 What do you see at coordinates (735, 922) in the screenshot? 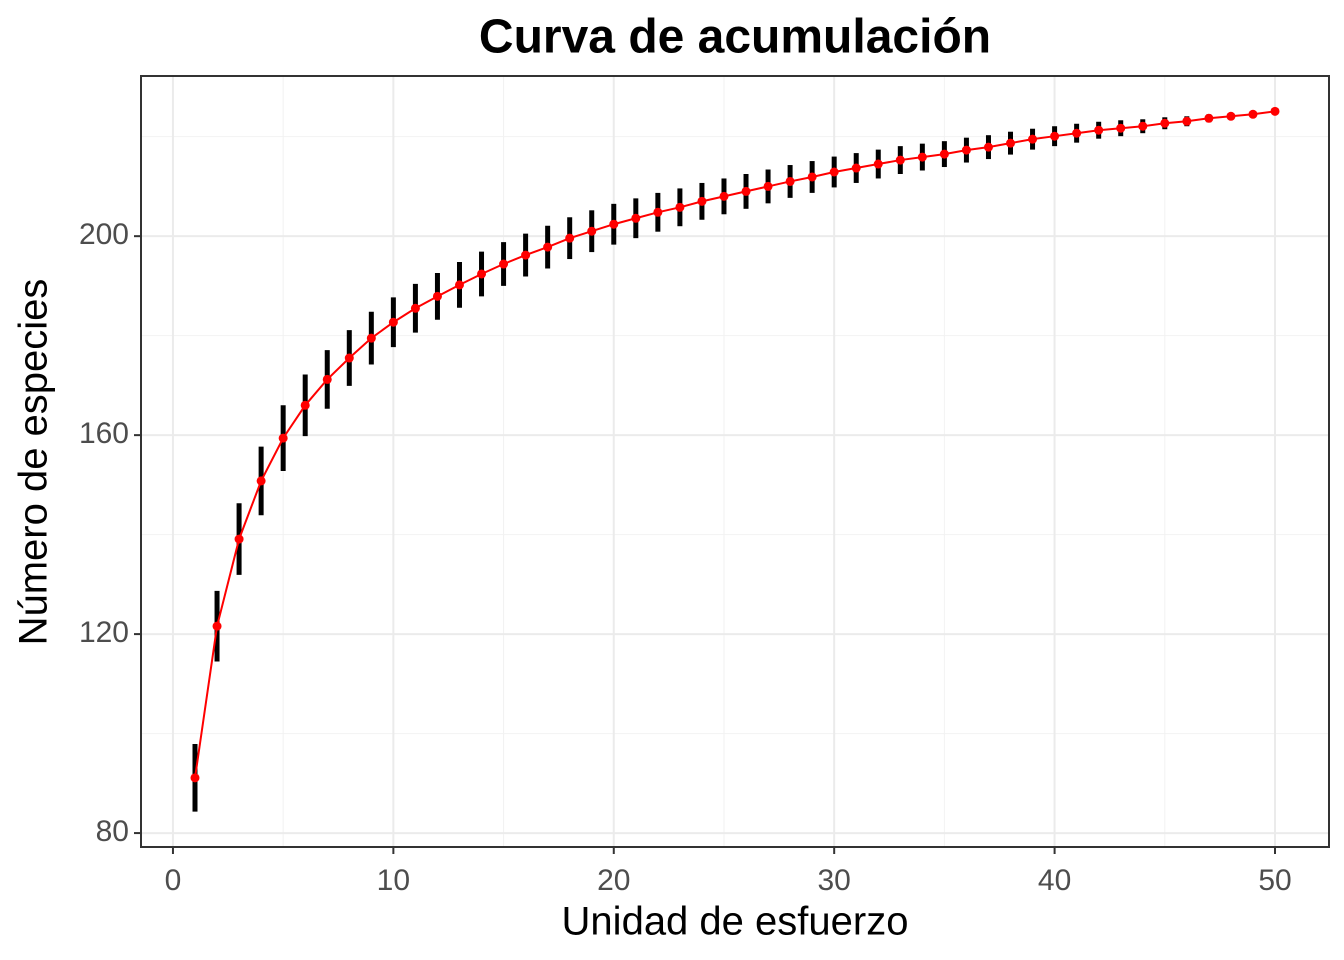
I see `x-axis-title: Unidad de esfuerzo` at bounding box center [735, 922].